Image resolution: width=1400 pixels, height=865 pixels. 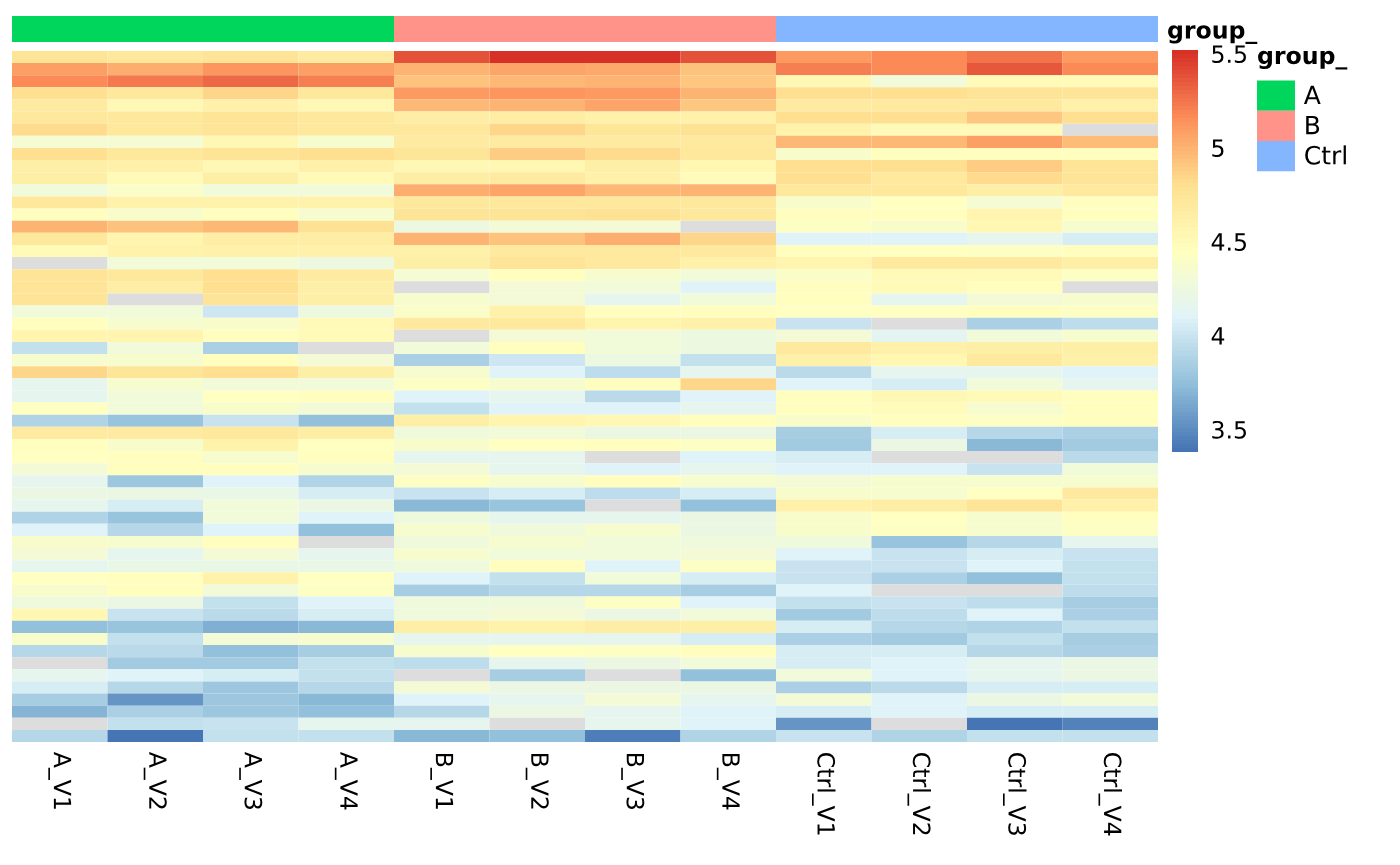 What do you see at coordinates (442, 781) in the screenshot?
I see `x-tick-label: B_V1` at bounding box center [442, 781].